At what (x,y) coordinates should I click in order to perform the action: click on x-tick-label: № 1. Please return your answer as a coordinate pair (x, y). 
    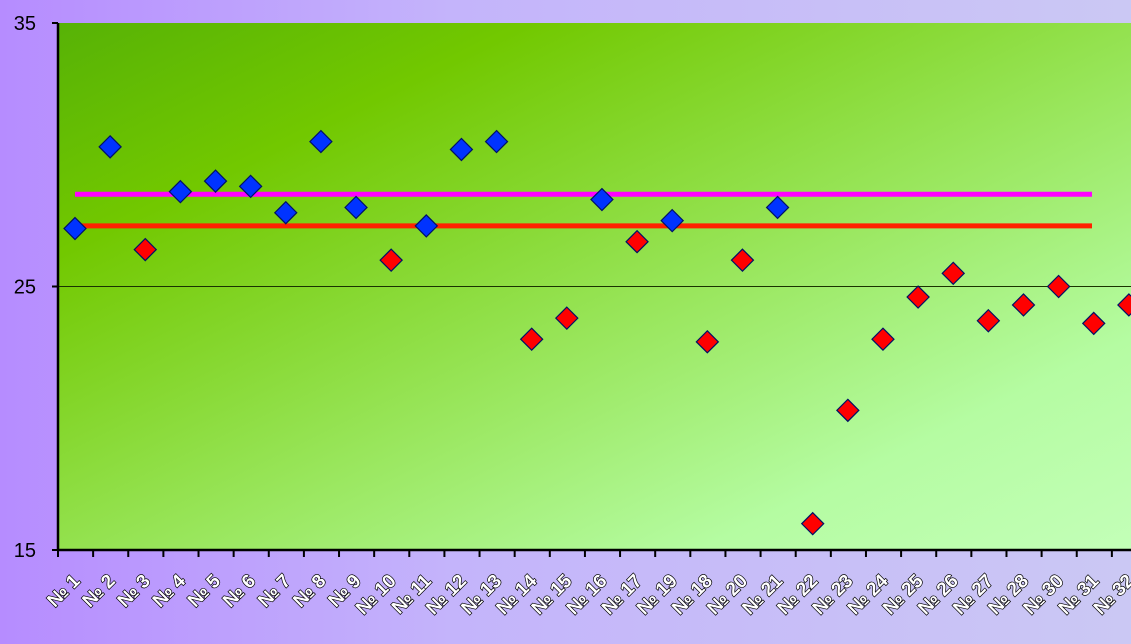
    Looking at the image, I should click on (64, 590).